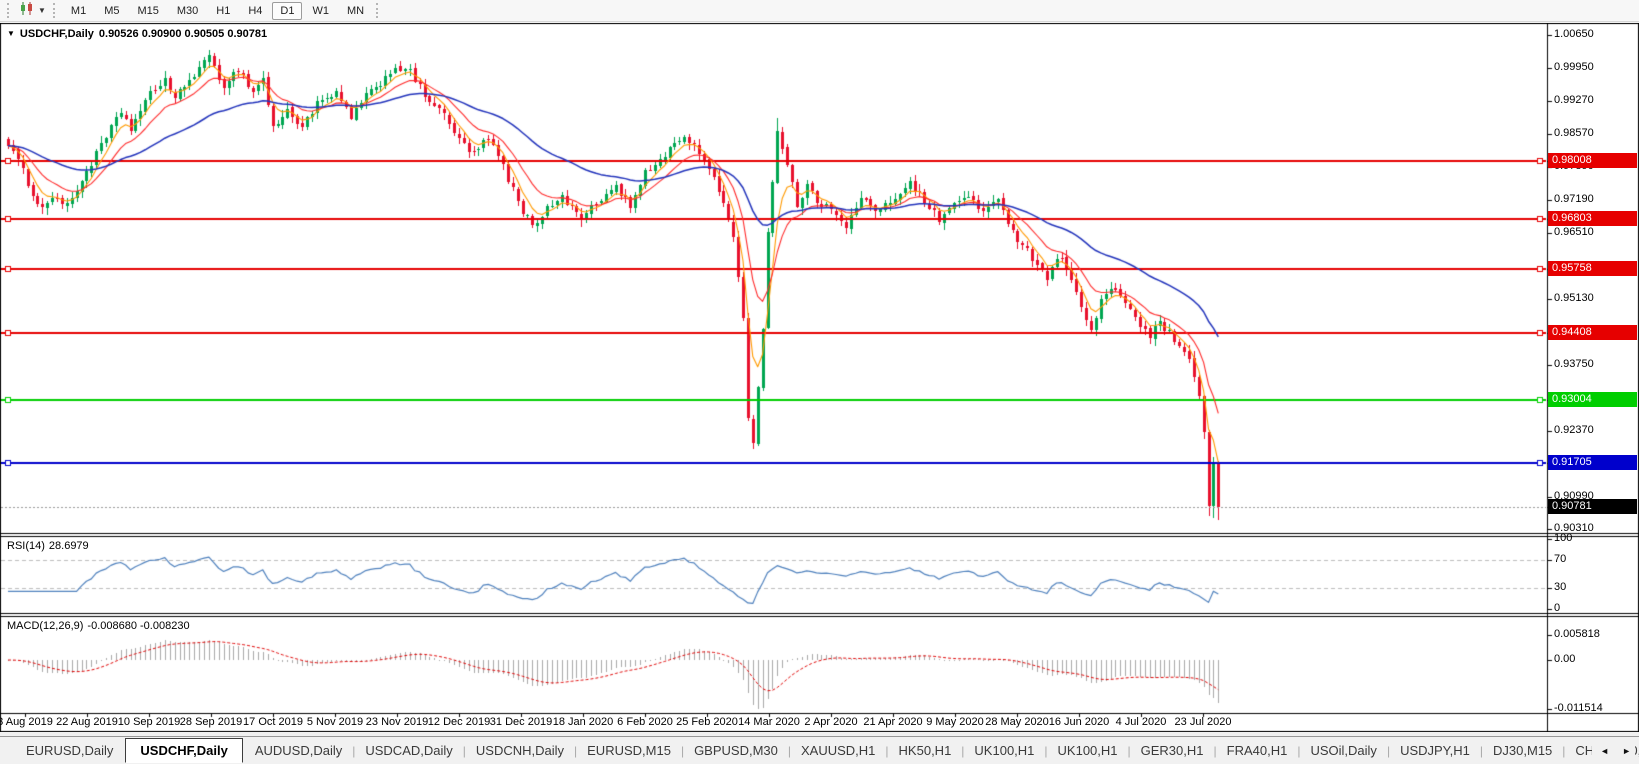  Describe the element at coordinates (148, 10) in the screenshot. I see `timeframe-button-m15: M15` at that location.